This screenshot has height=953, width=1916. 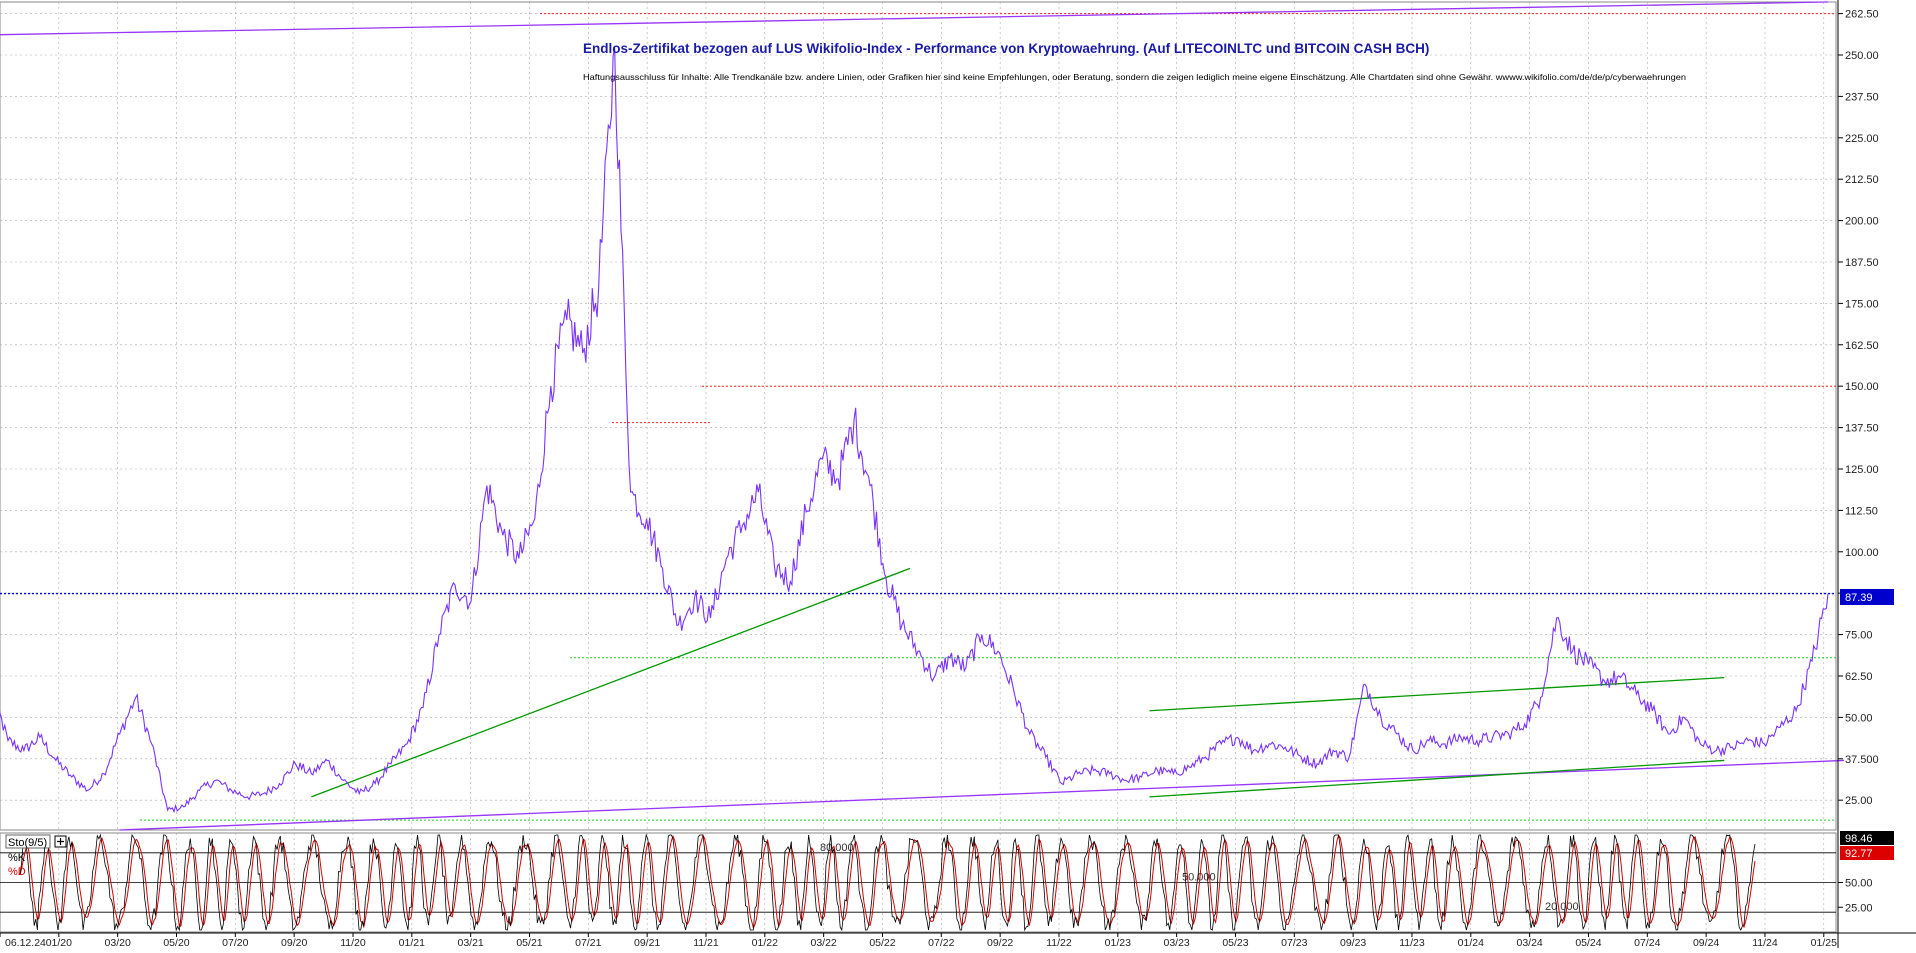 I want to click on last-k-badge: 98.46, so click(x=1867, y=838).